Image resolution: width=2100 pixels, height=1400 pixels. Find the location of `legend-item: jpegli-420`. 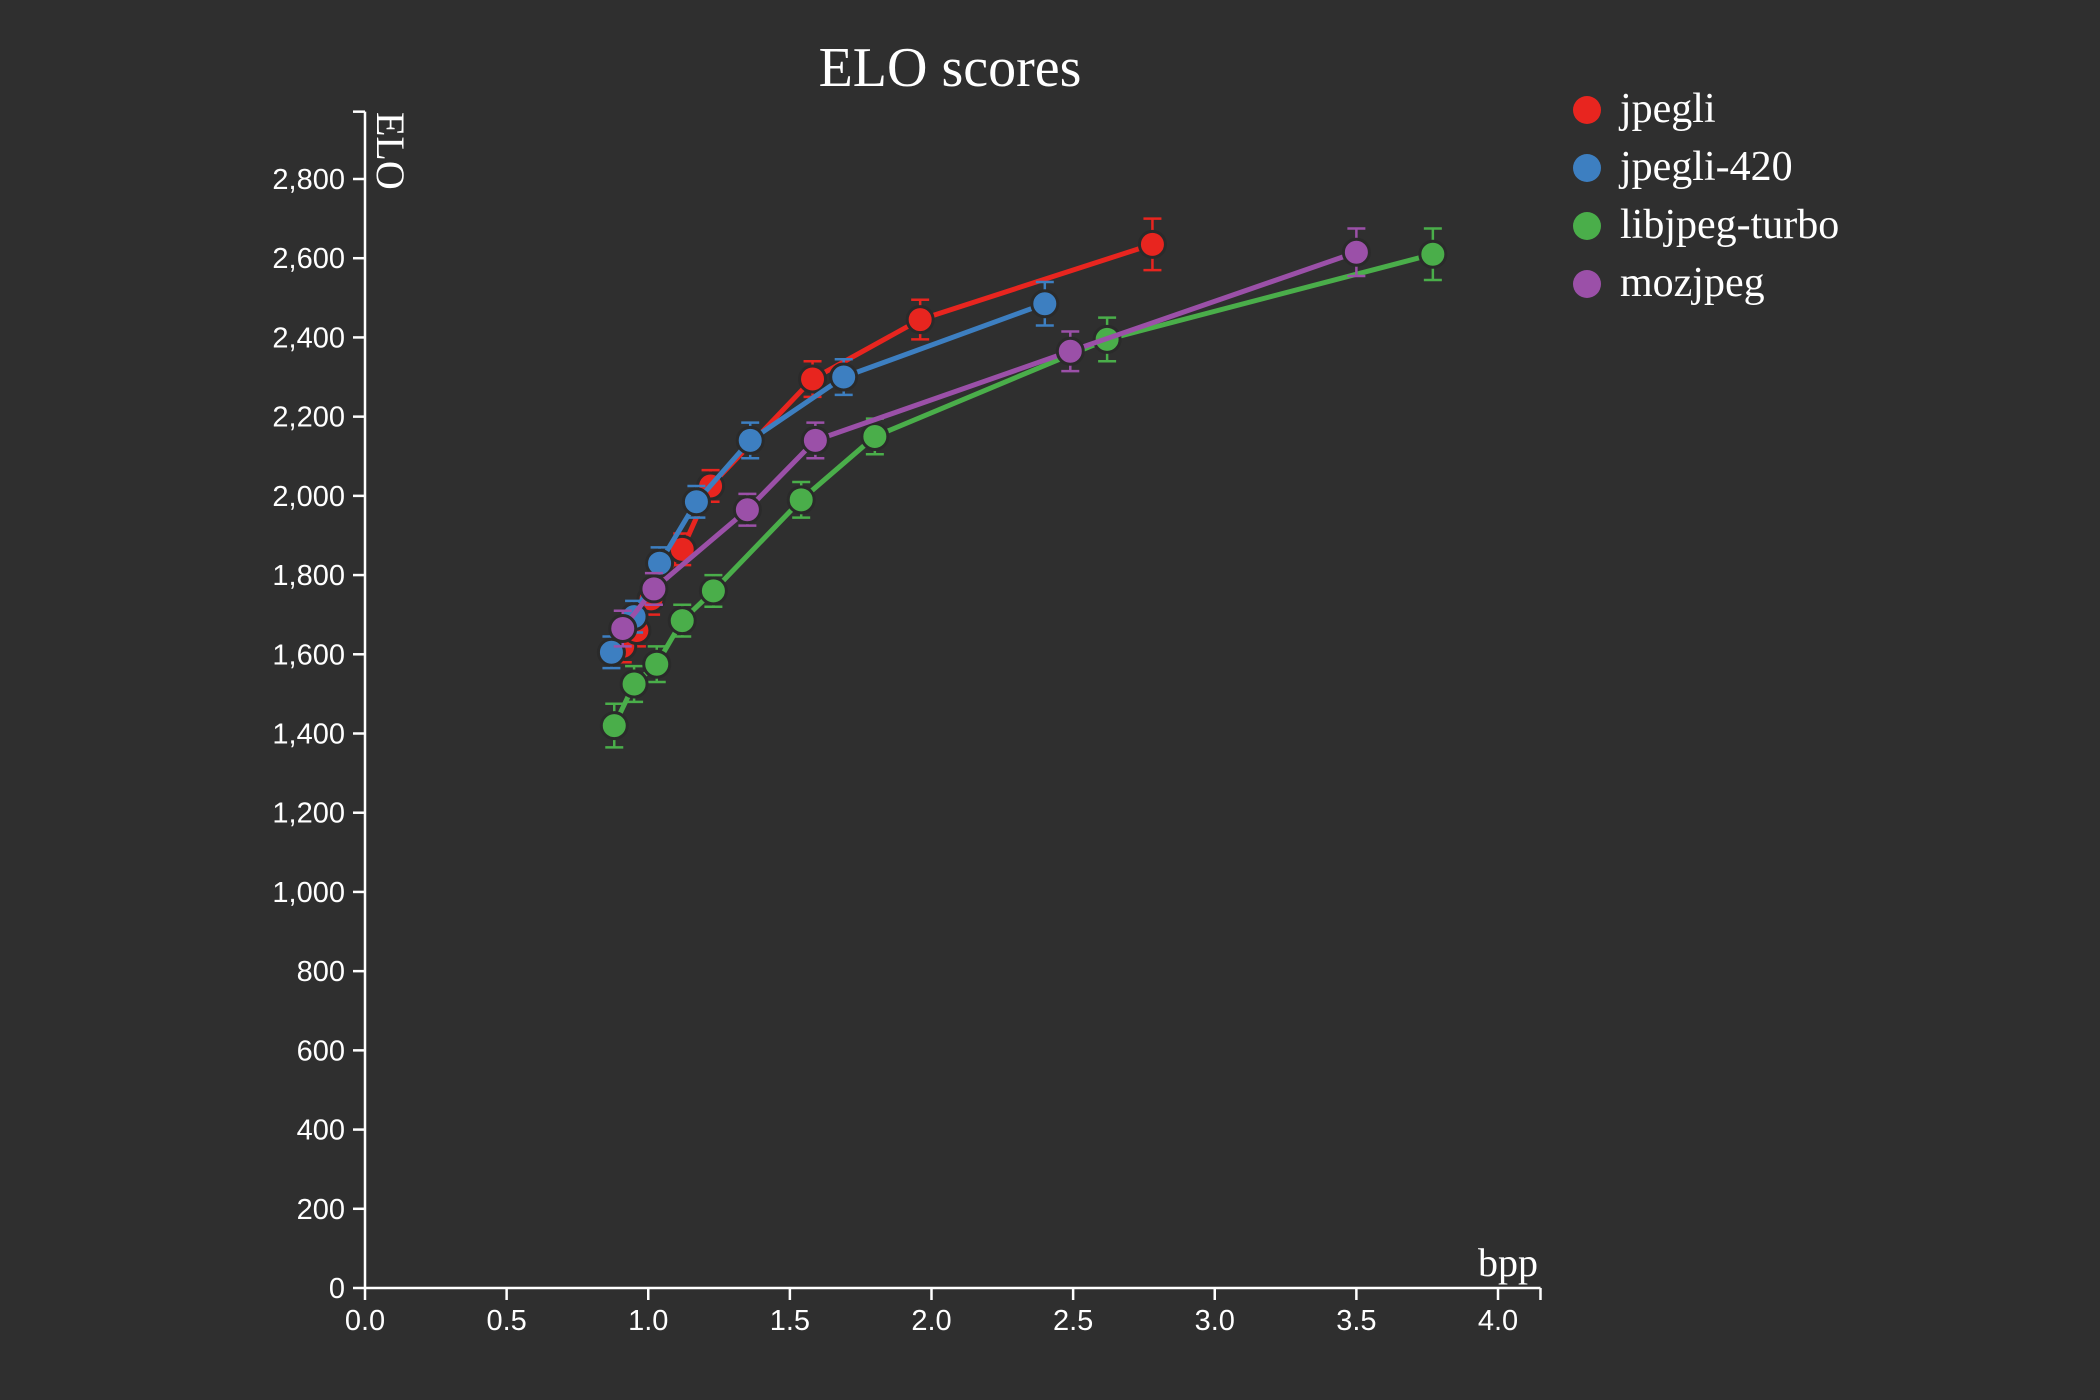

legend-item: jpegli-420 is located at coordinates (1683, 167).